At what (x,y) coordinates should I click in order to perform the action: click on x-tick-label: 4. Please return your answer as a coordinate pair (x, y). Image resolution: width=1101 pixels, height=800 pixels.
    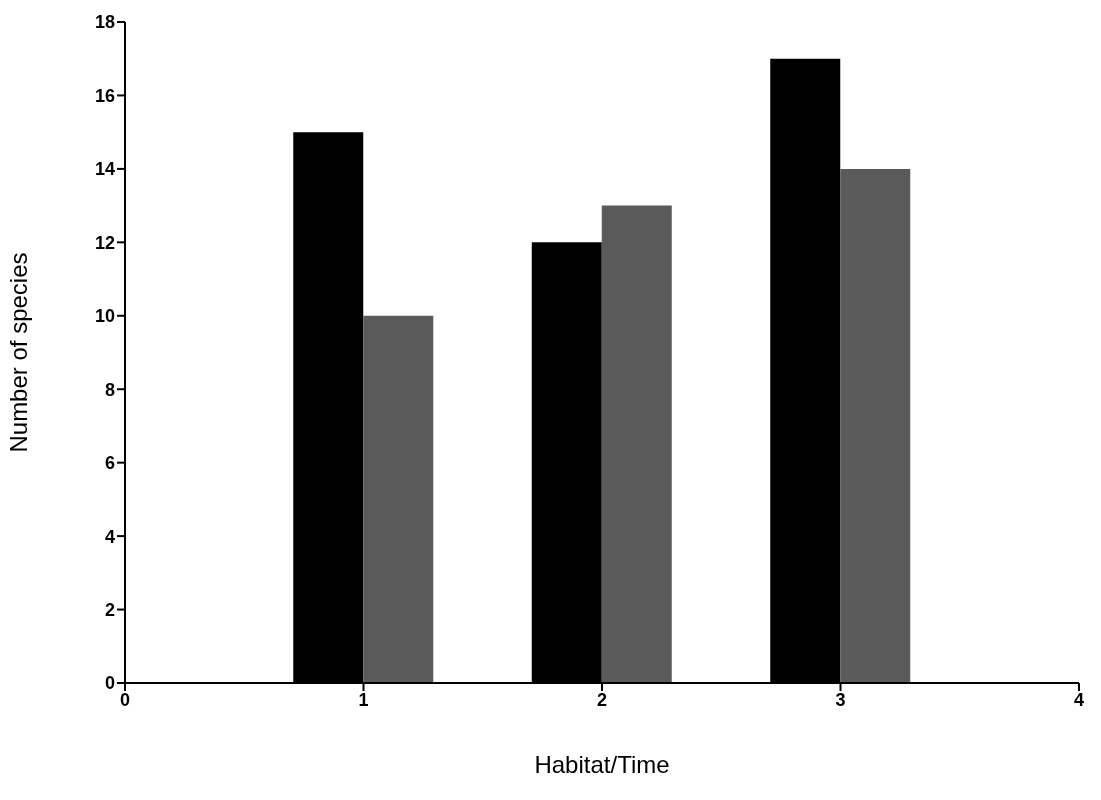
    Looking at the image, I should click on (1079, 699).